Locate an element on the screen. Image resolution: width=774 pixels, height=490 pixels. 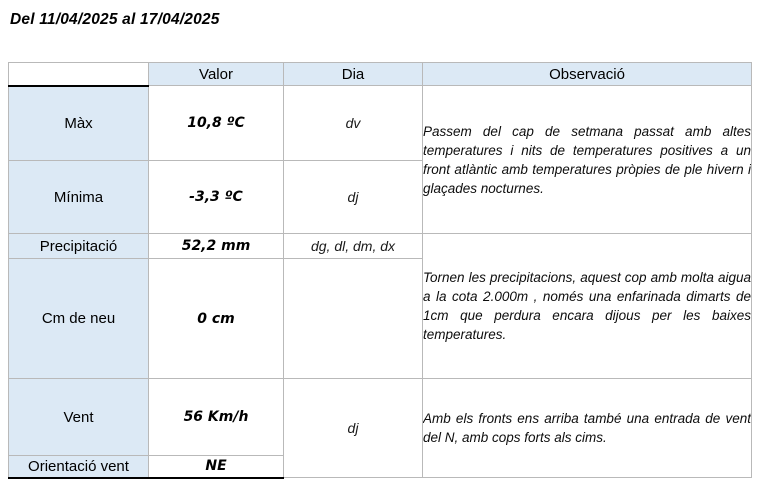
value-minima: -3,3 ºC is located at coordinates (216, 197).